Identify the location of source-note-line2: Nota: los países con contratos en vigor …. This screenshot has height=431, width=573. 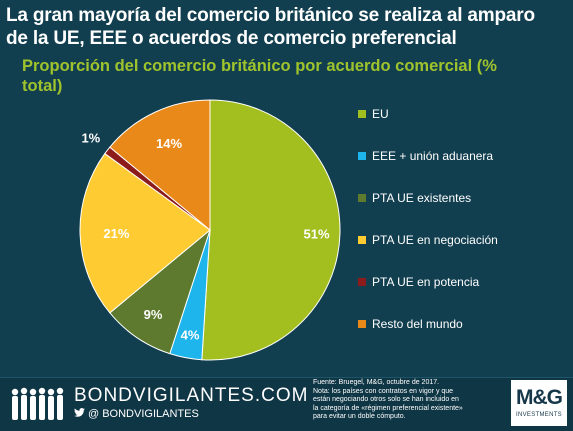
(383, 391).